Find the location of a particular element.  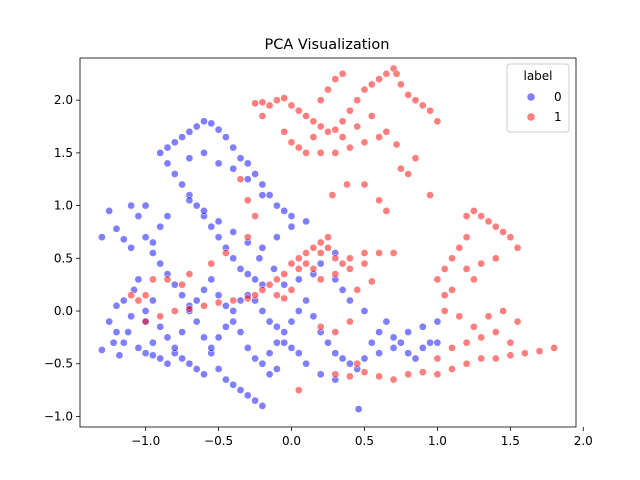

legend: label 0 1 is located at coordinates (538, 98).